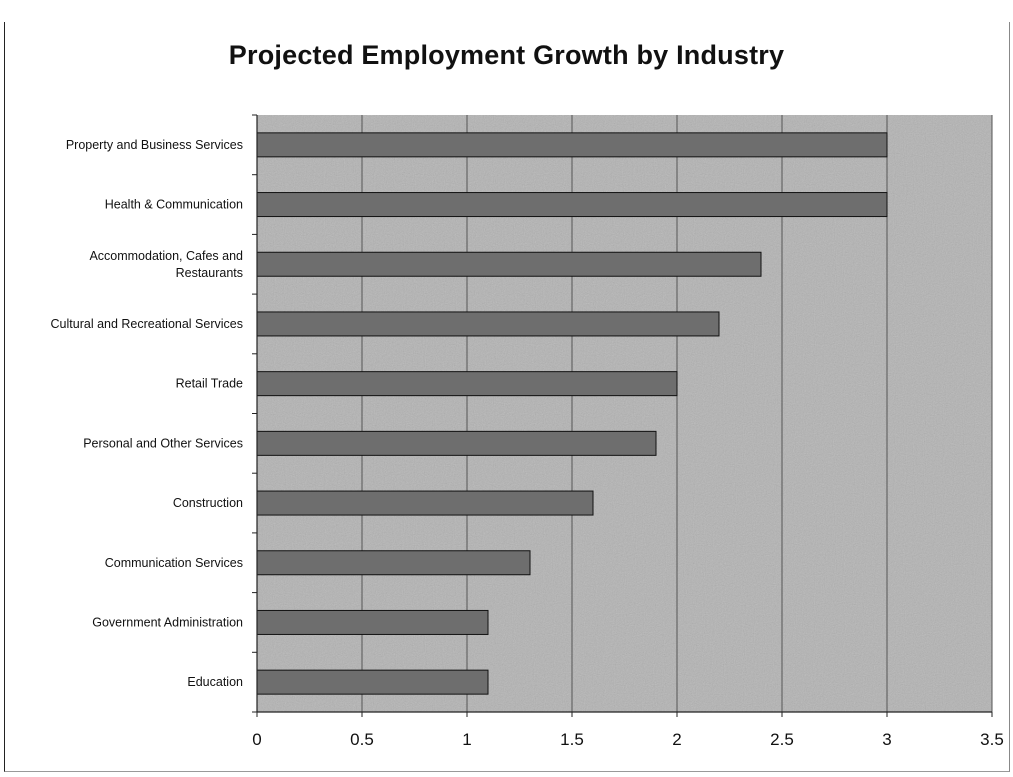 This screenshot has height=777, width=1013. What do you see at coordinates (163, 443) in the screenshot?
I see `category-label: Personal and Other Services` at bounding box center [163, 443].